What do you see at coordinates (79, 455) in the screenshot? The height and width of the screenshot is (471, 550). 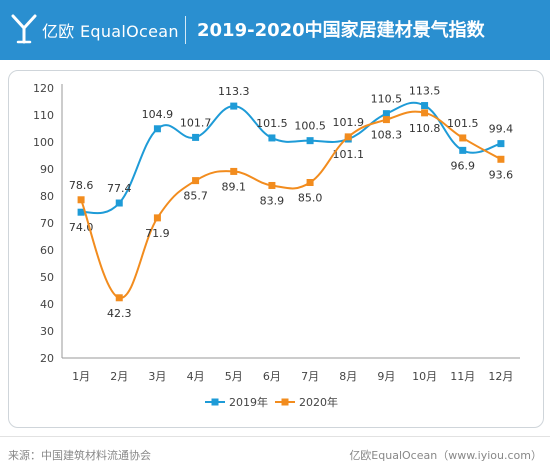 I see `source-note: 来源：中国建筑材料流通协会` at bounding box center [79, 455].